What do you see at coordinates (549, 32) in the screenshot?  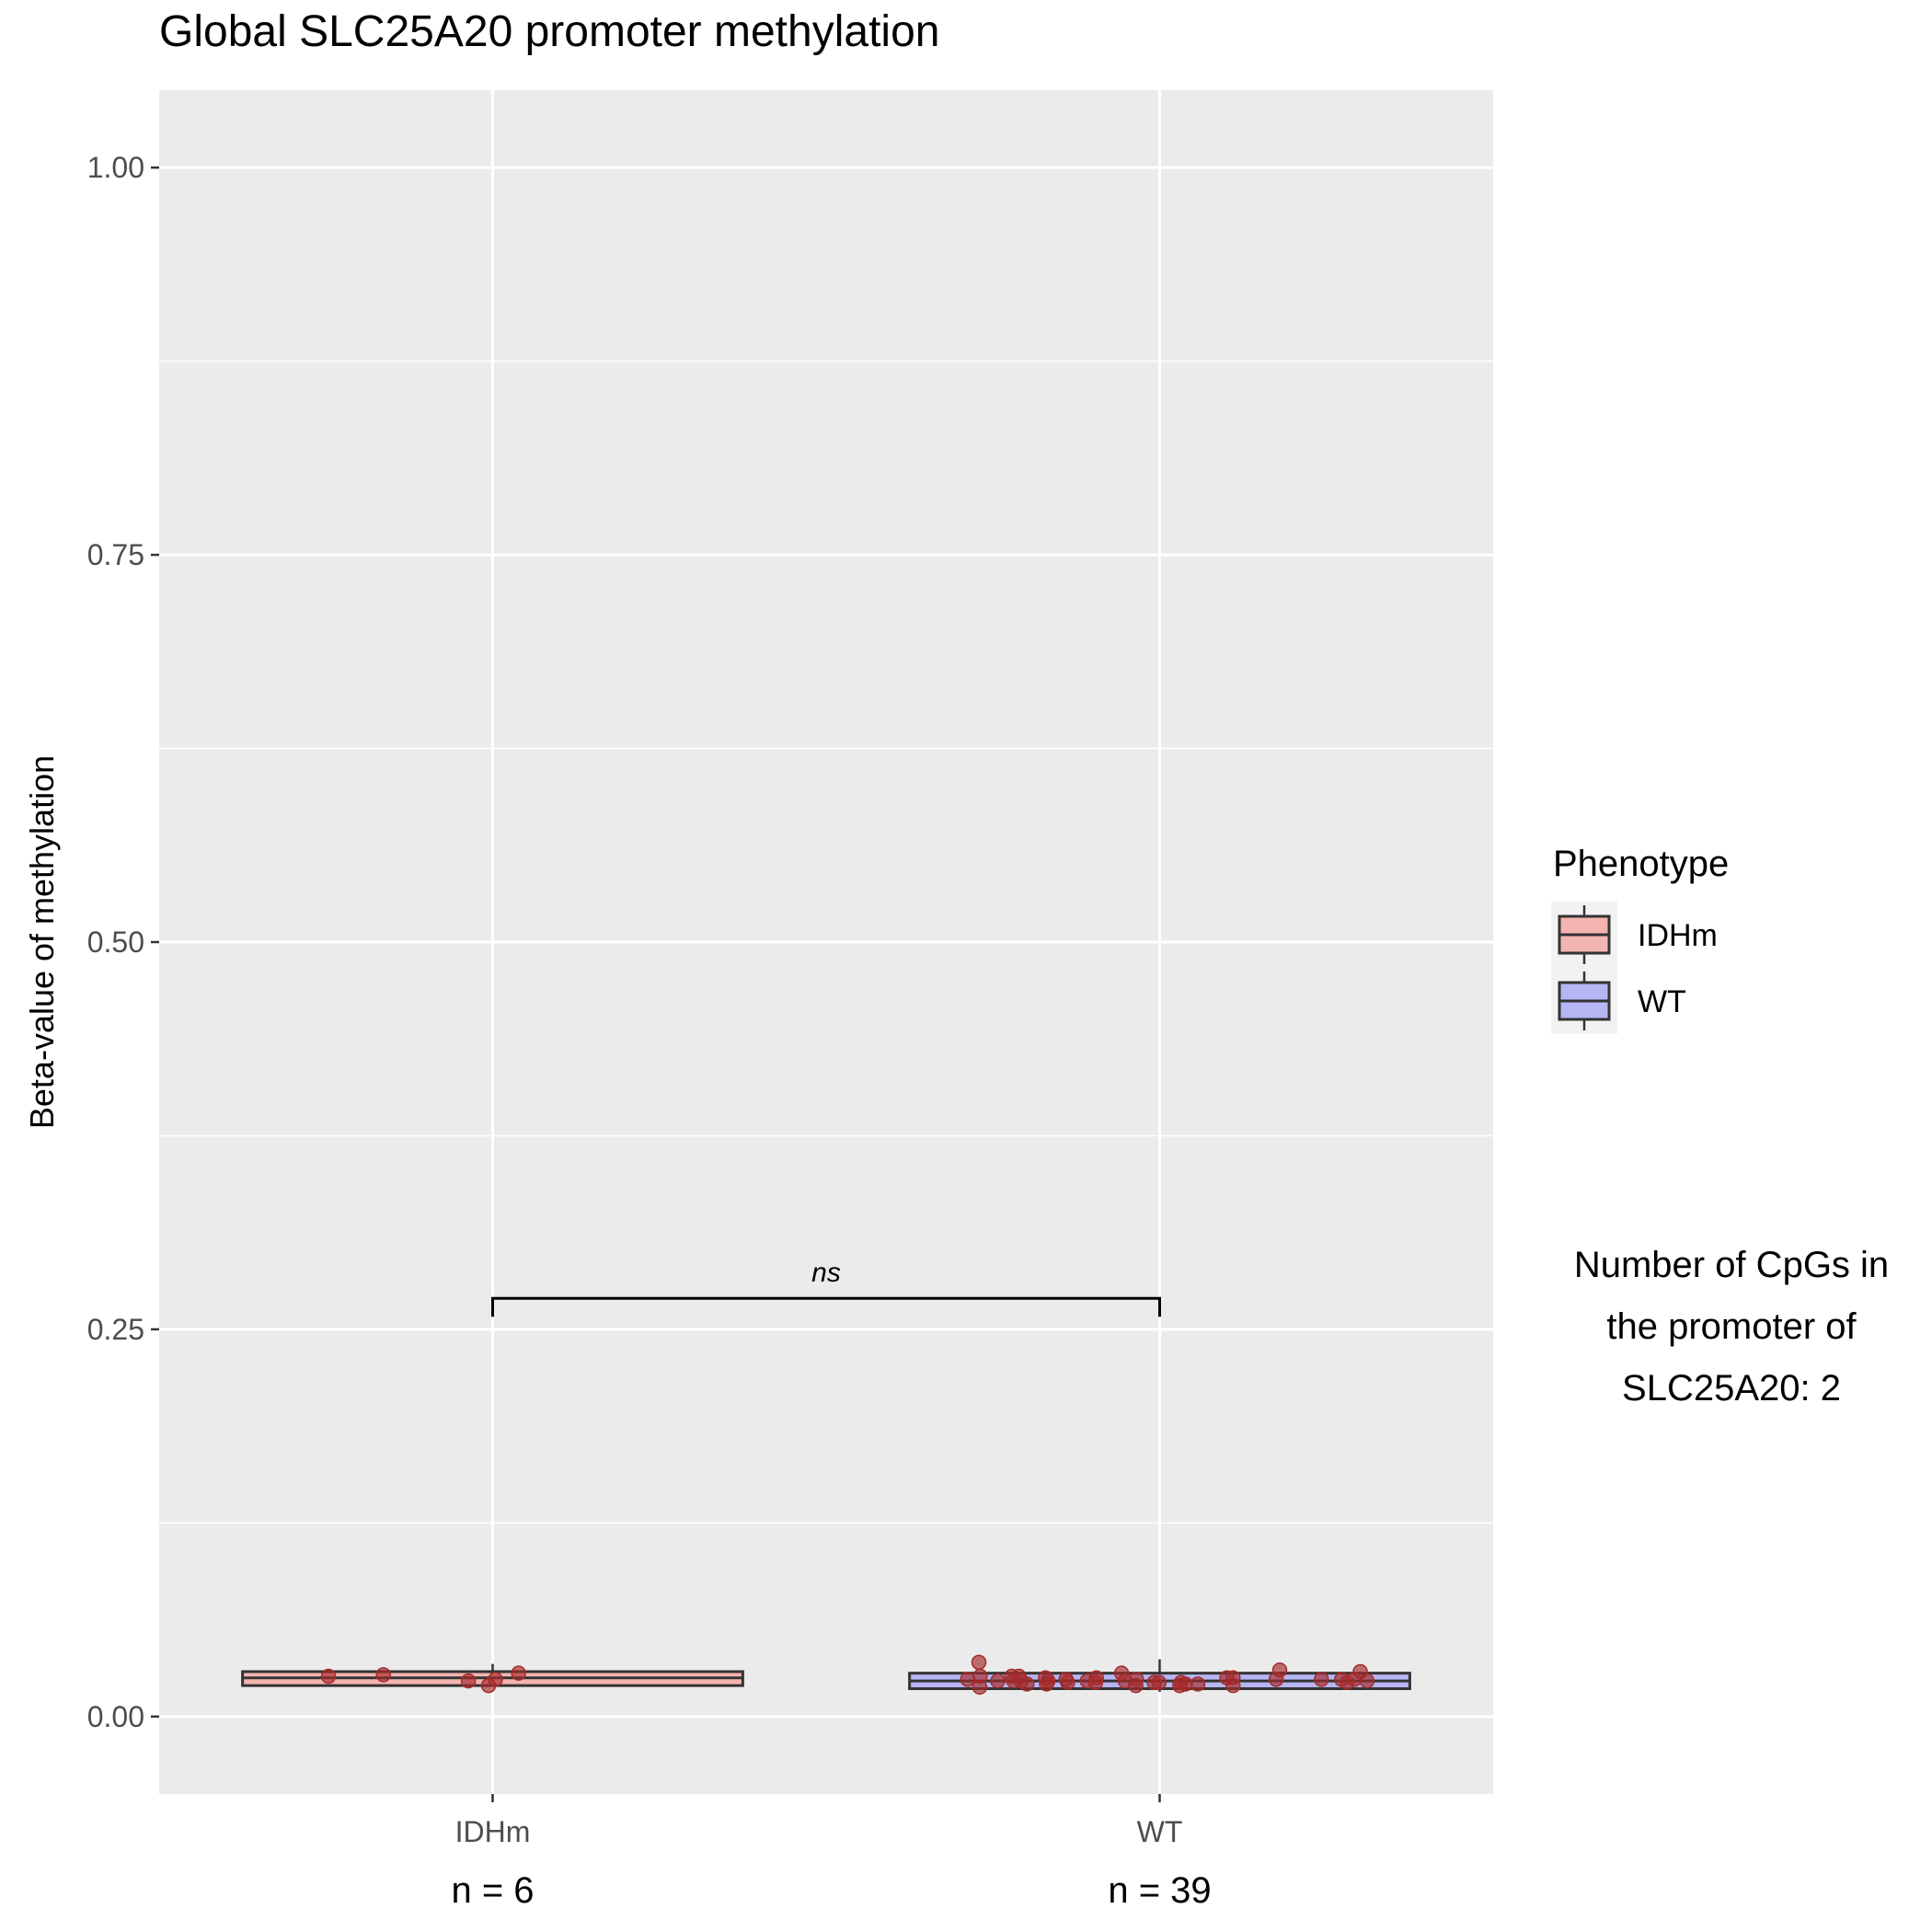 I see `chart-title: Global SLC25A20 promoter methylation` at bounding box center [549, 32].